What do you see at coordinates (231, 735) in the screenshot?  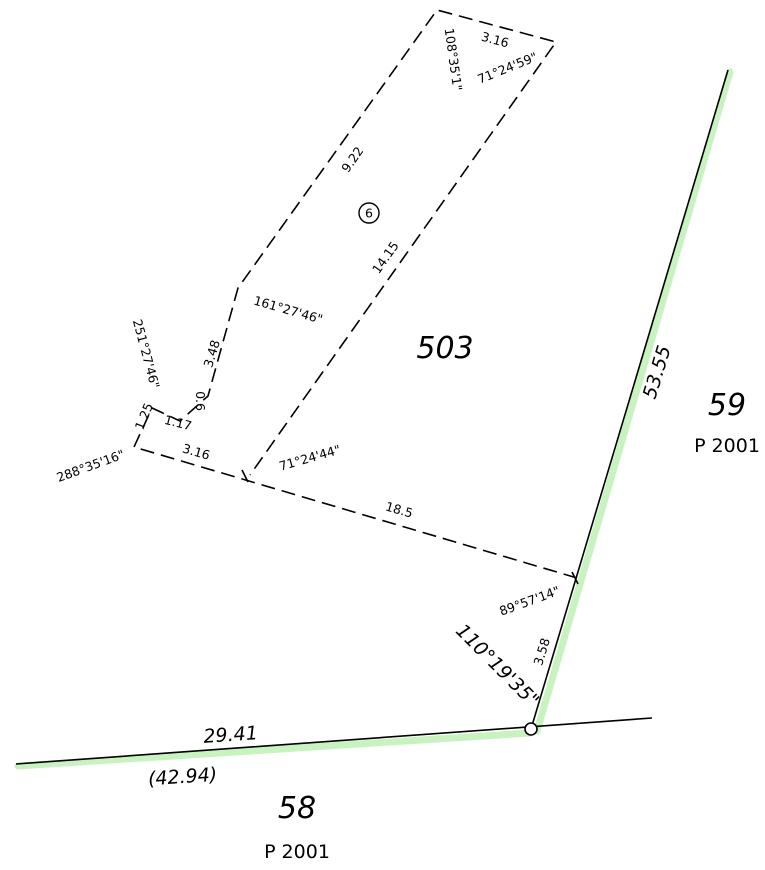 I see `dim-bottom-boundary: 29.41` at bounding box center [231, 735].